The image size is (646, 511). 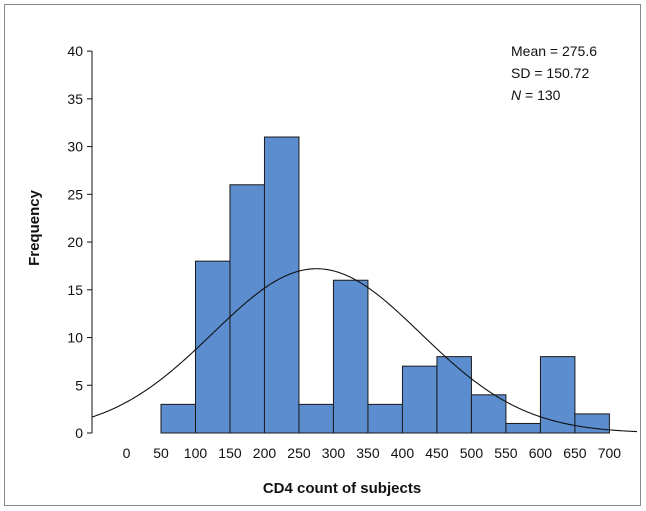 What do you see at coordinates (334, 453) in the screenshot?
I see `x-tick-label: 300` at bounding box center [334, 453].